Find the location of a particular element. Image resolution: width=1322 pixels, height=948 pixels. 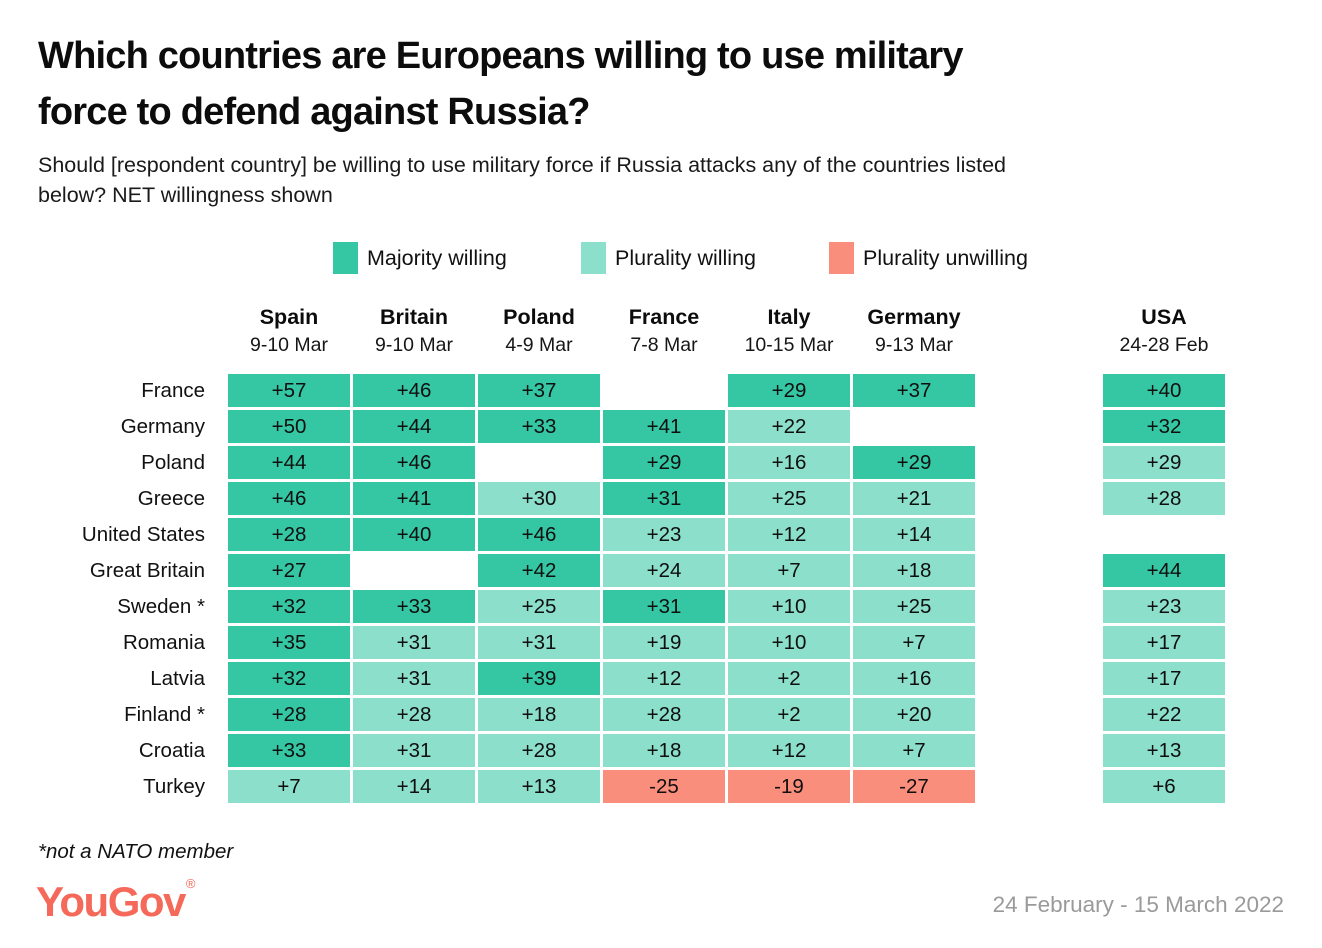

legend-label-plurality: Plurality willing is located at coordinates (685, 257).